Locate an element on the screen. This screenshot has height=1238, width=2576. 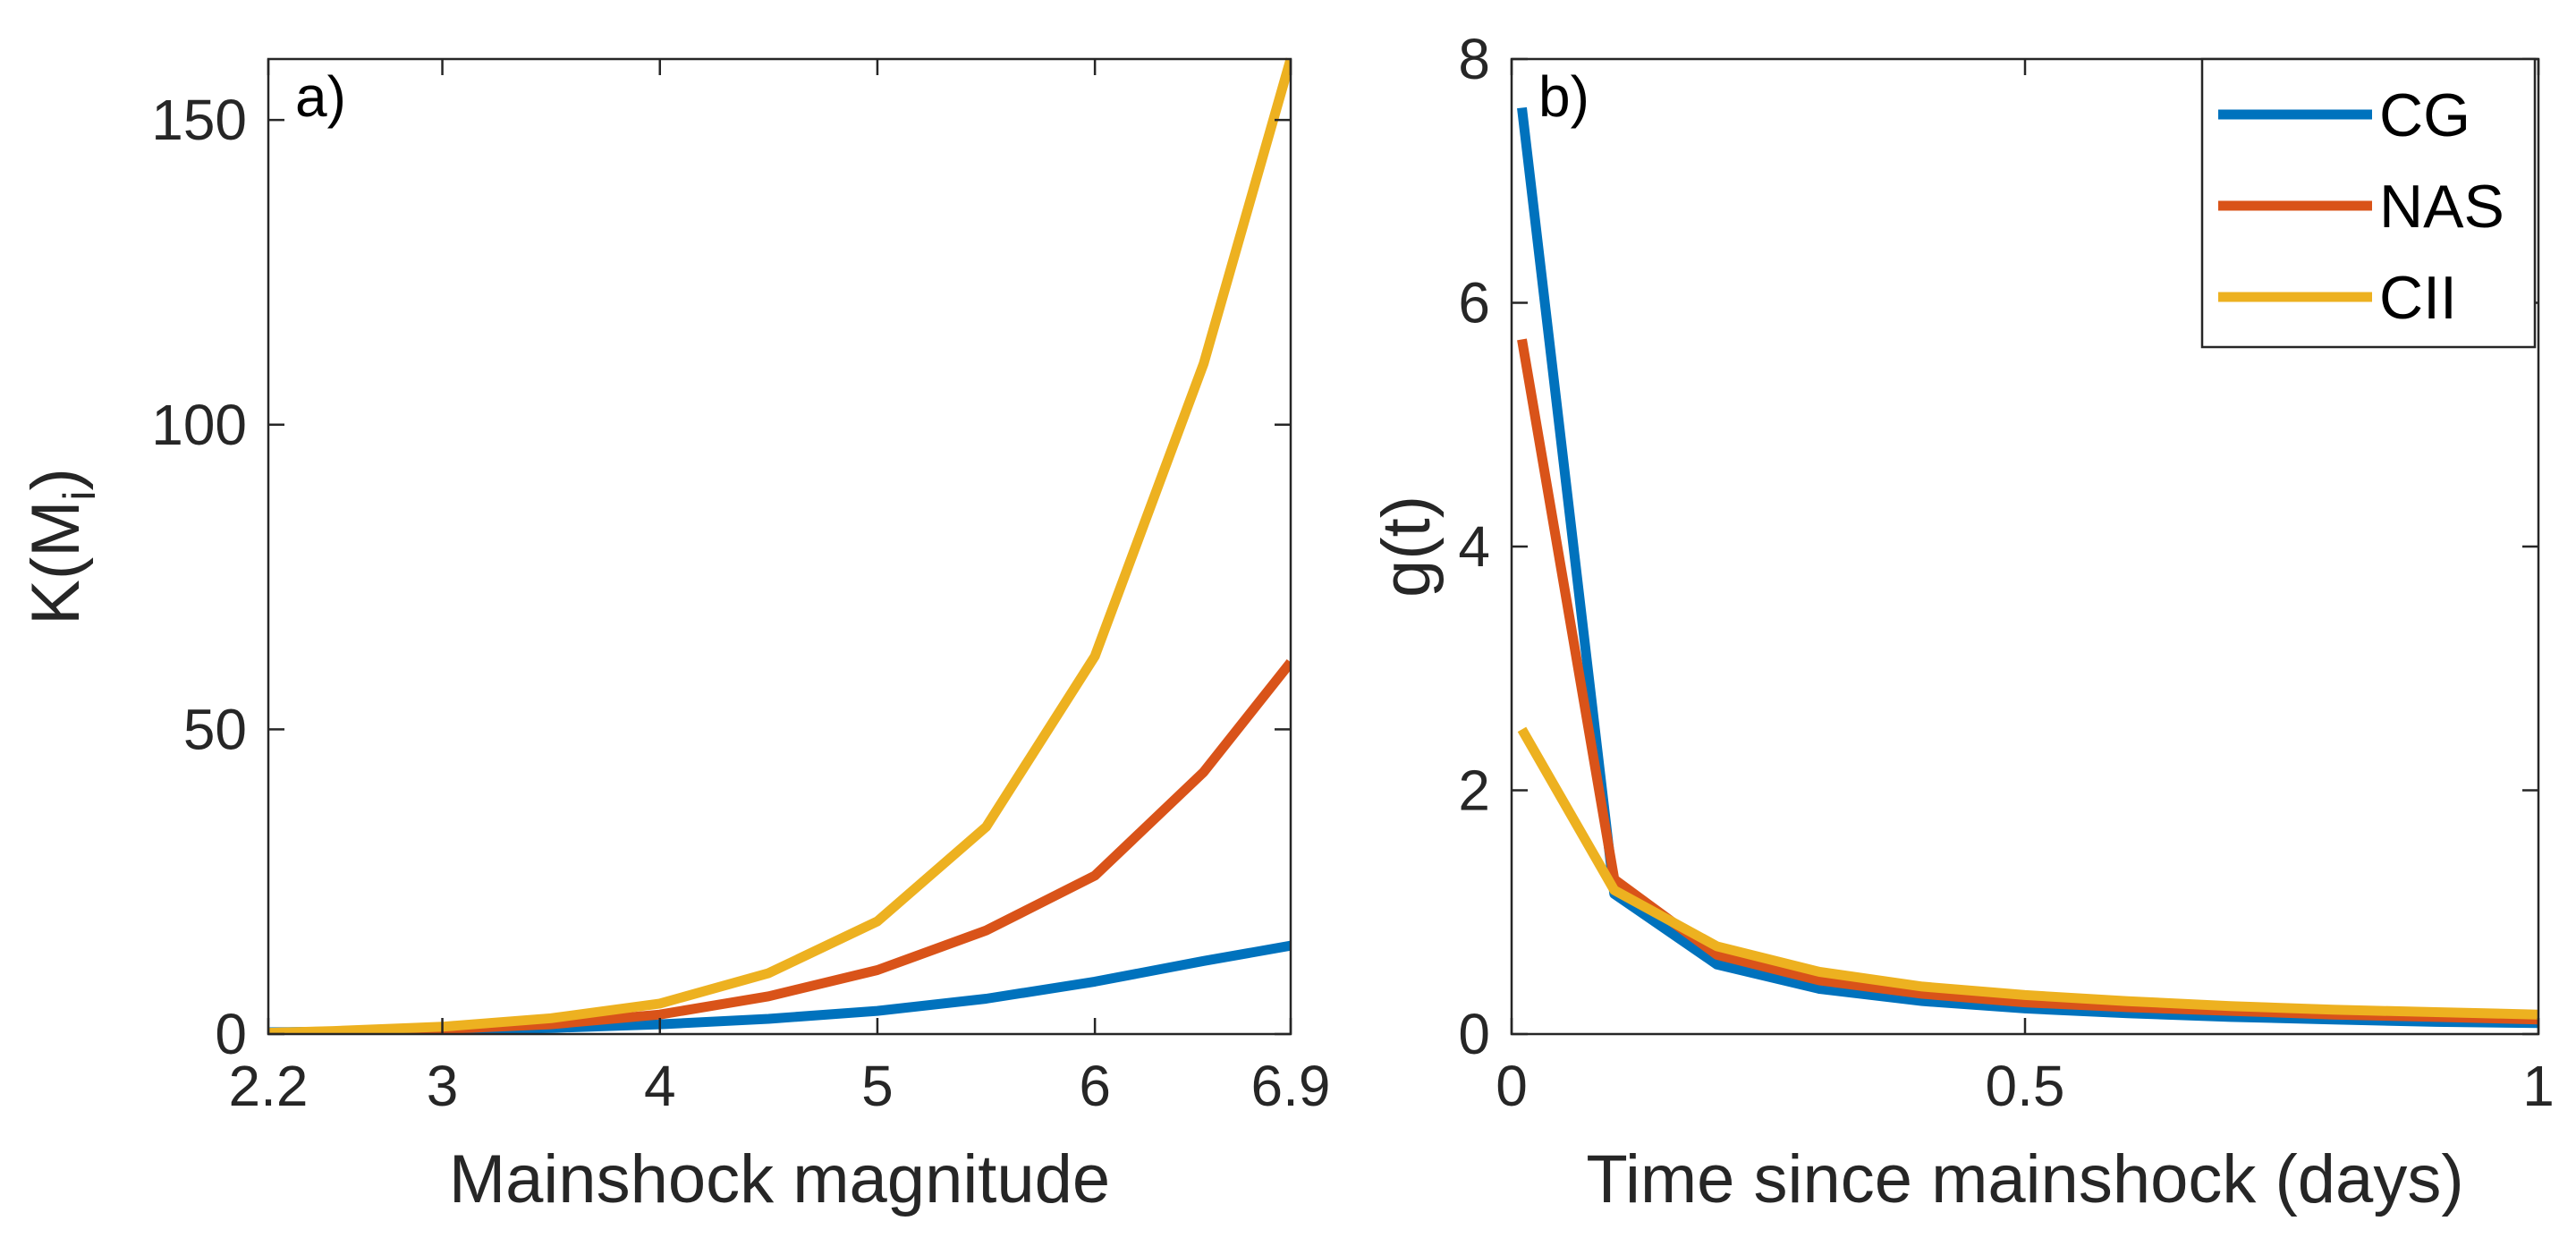
x-tick-label: 5 is located at coordinates (877, 1086).